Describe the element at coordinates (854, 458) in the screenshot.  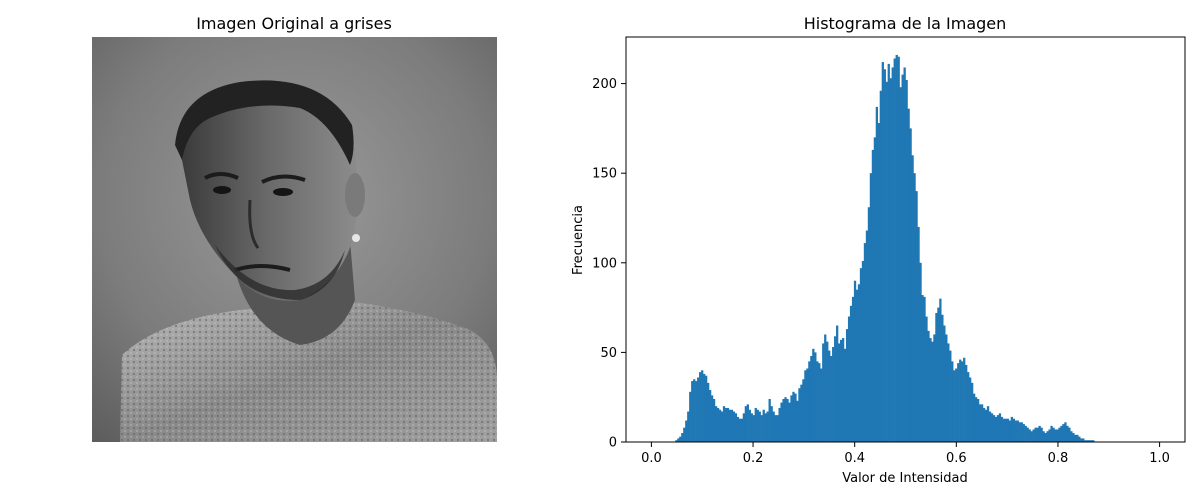
I see `x-tick-label: 0.4` at that location.